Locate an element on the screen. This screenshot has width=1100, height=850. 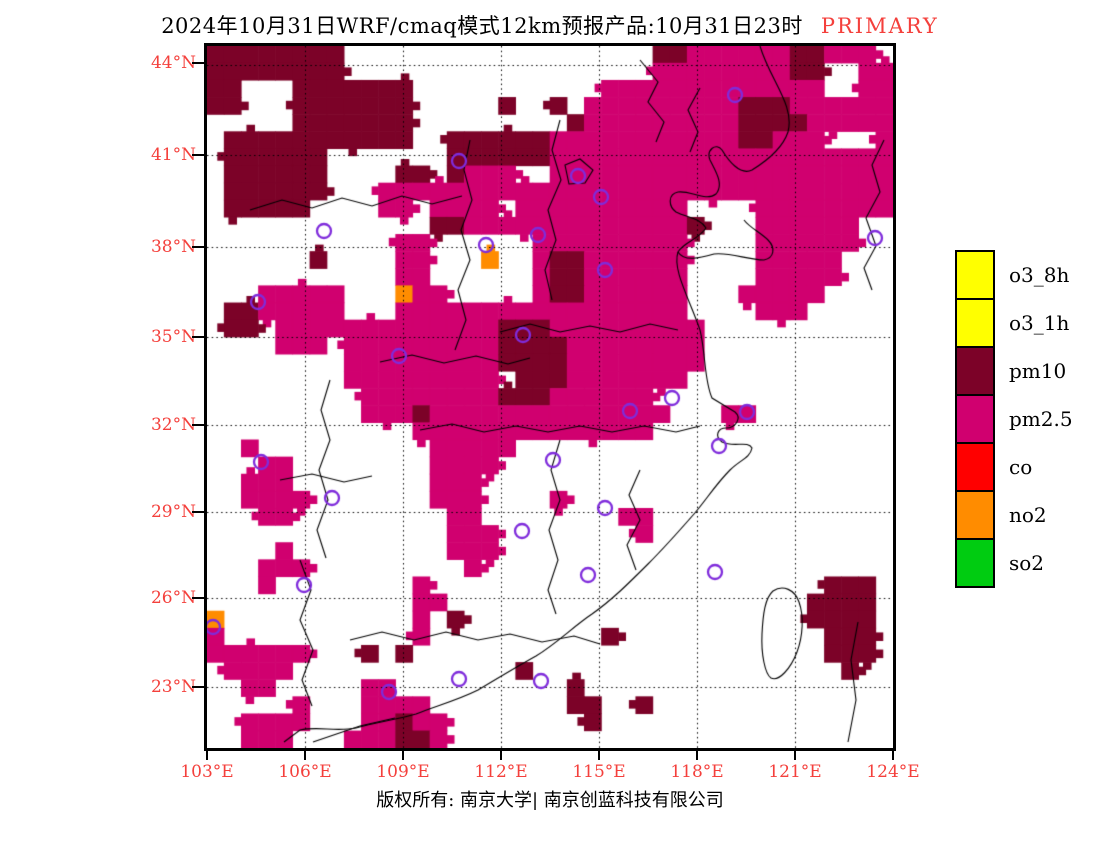
copyright-footer: 版权所有: 南京大学| 南京创蓝科技有限公司 is located at coordinates (550, 800).